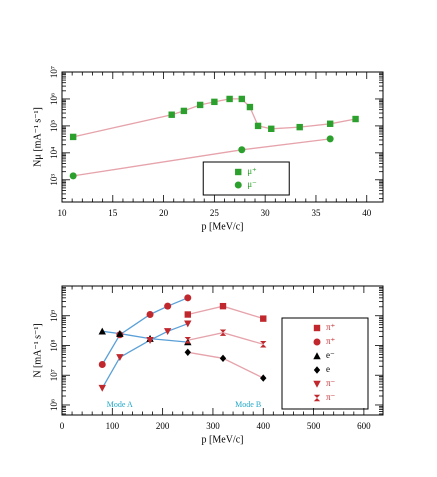  Describe the element at coordinates (37, 137) in the screenshot. I see `y-axis-label: Nμ [mA⁻¹ s⁻¹]` at that location.